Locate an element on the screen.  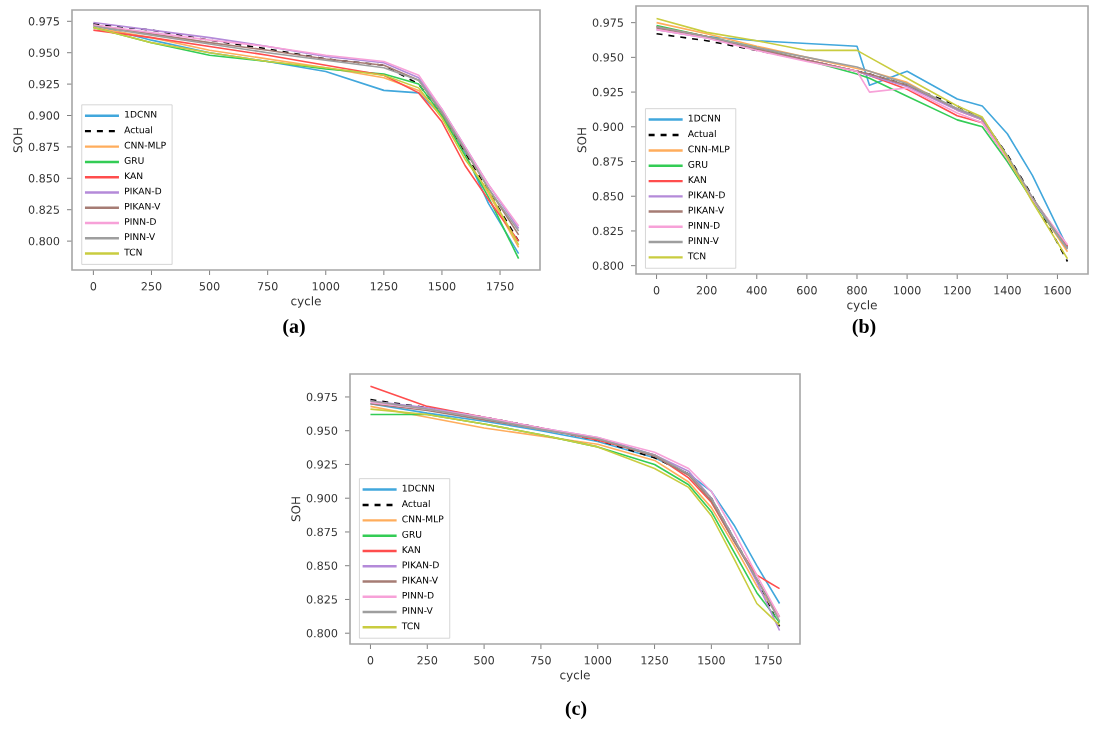
text: (b) is located at coordinates (864, 328).